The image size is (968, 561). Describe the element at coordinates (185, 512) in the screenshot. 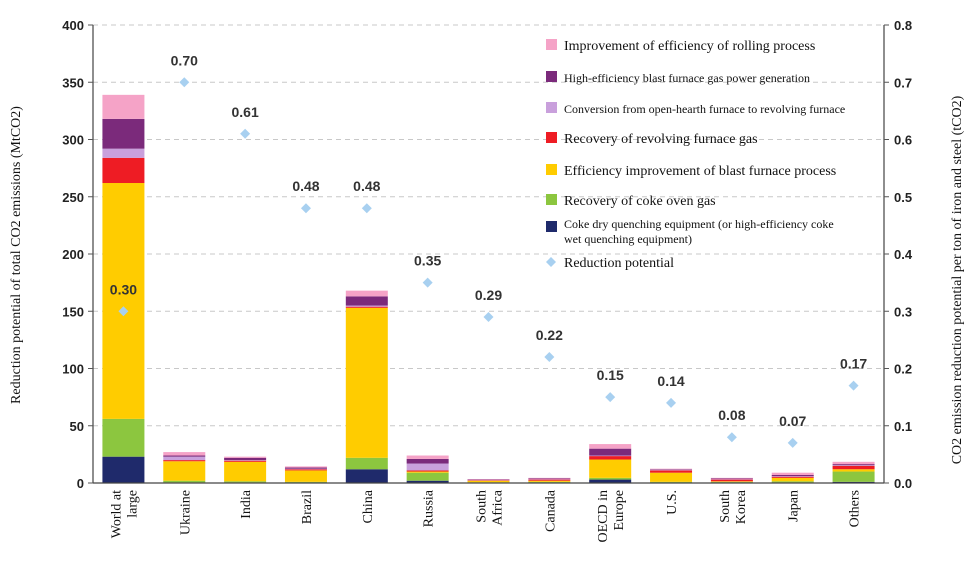

I see `category-label: Ukraine` at that location.